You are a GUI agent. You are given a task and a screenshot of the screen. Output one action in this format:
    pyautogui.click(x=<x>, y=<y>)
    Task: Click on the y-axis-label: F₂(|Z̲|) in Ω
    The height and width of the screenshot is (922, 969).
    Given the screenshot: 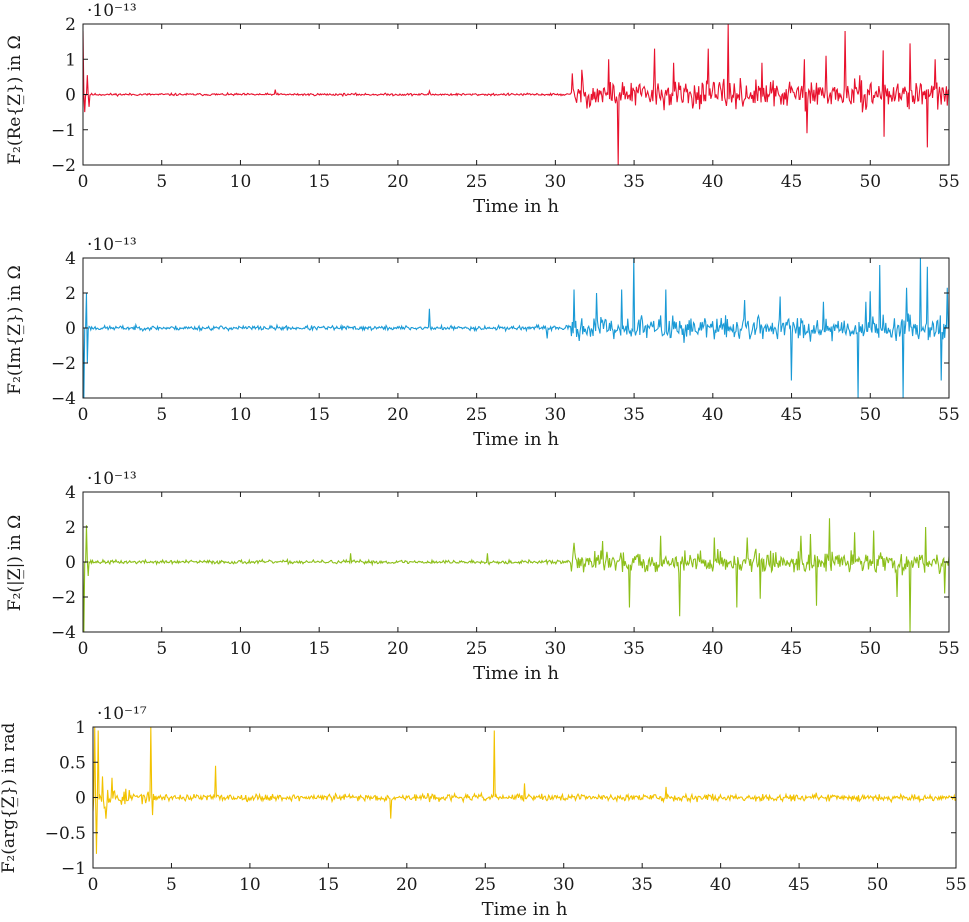 What is the action you would take?
    pyautogui.click(x=15, y=563)
    